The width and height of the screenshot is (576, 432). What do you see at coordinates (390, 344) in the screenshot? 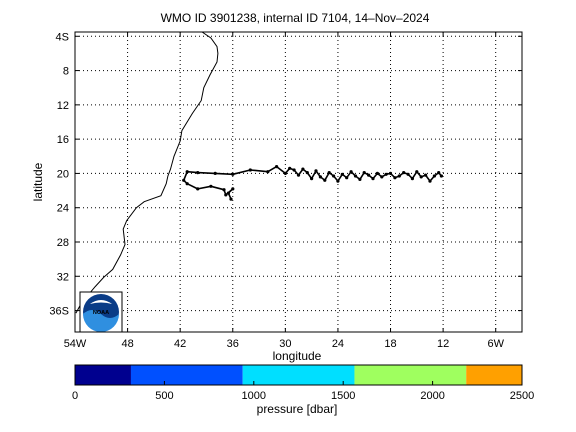
I see `x-tick-label: 18` at bounding box center [390, 344].